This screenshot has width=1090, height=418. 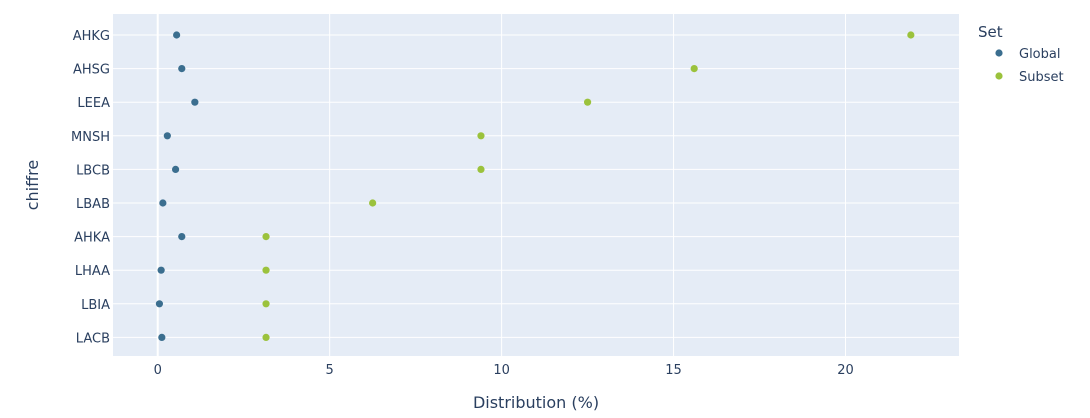 What do you see at coordinates (93, 204) in the screenshot?
I see `y-tick-label: LBAB` at bounding box center [93, 204].